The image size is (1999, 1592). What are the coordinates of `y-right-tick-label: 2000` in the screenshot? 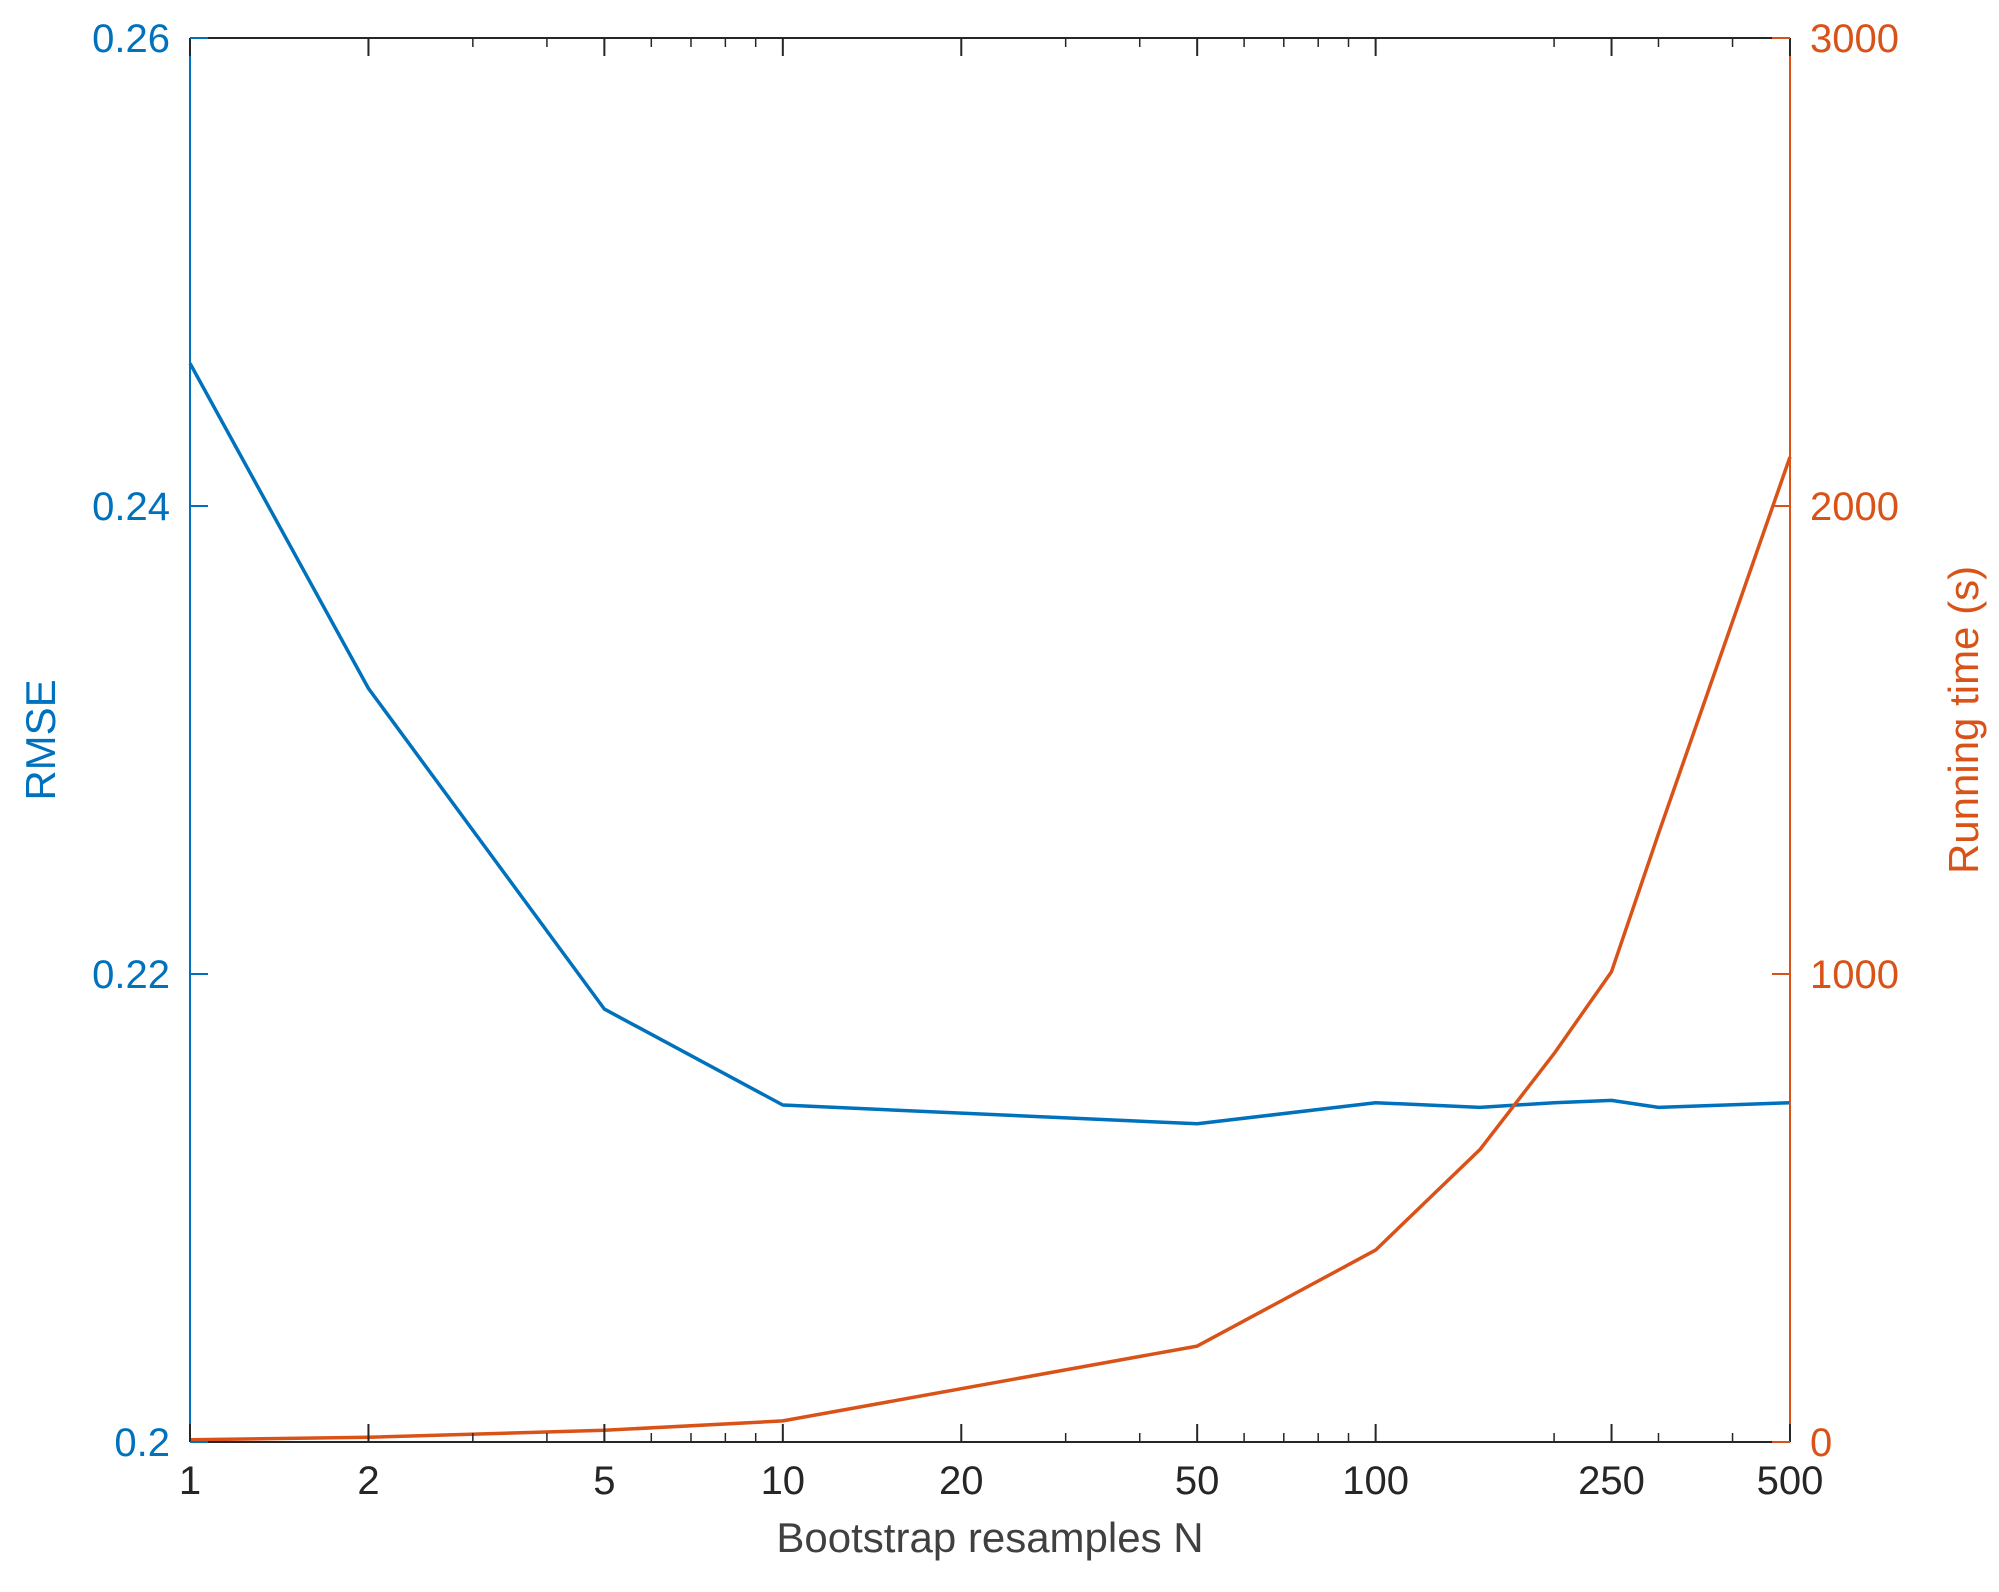 It's located at (1854, 507).